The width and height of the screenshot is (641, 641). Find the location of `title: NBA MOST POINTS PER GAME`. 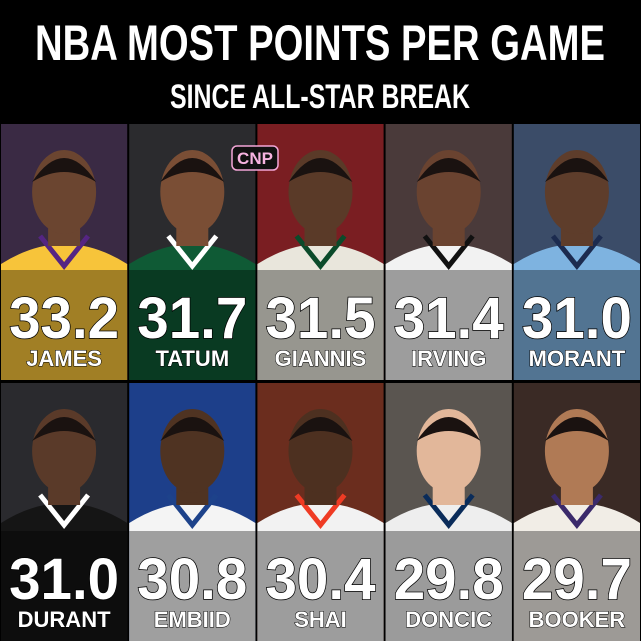

title: NBA MOST POINTS PER GAME is located at coordinates (320, 43).